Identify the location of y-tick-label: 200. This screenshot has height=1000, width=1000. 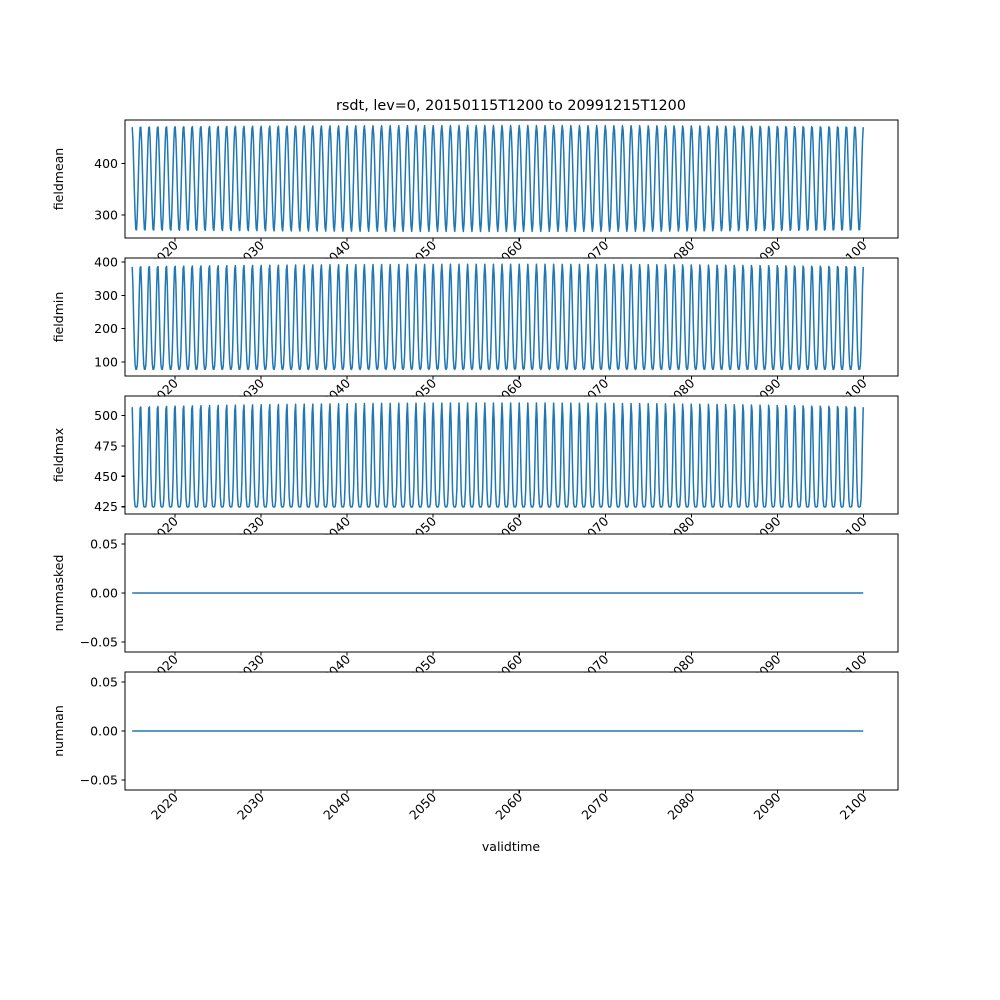
(106, 328).